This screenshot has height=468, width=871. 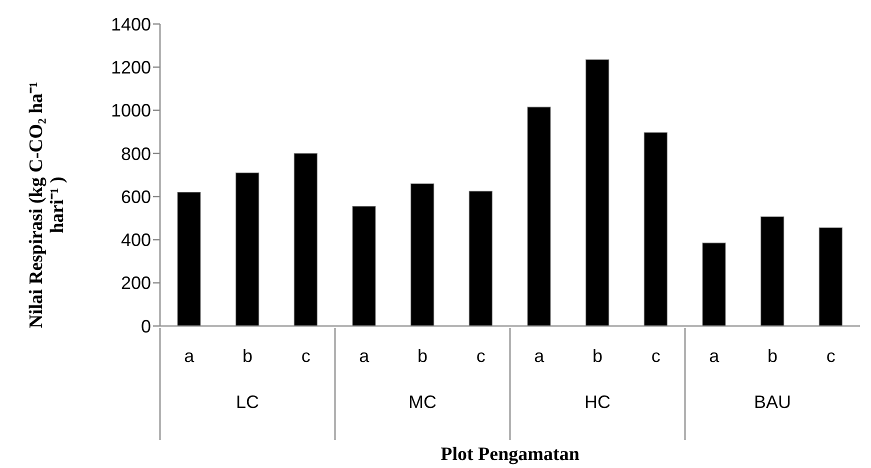 What do you see at coordinates (248, 402) in the screenshot?
I see `text: LC` at bounding box center [248, 402].